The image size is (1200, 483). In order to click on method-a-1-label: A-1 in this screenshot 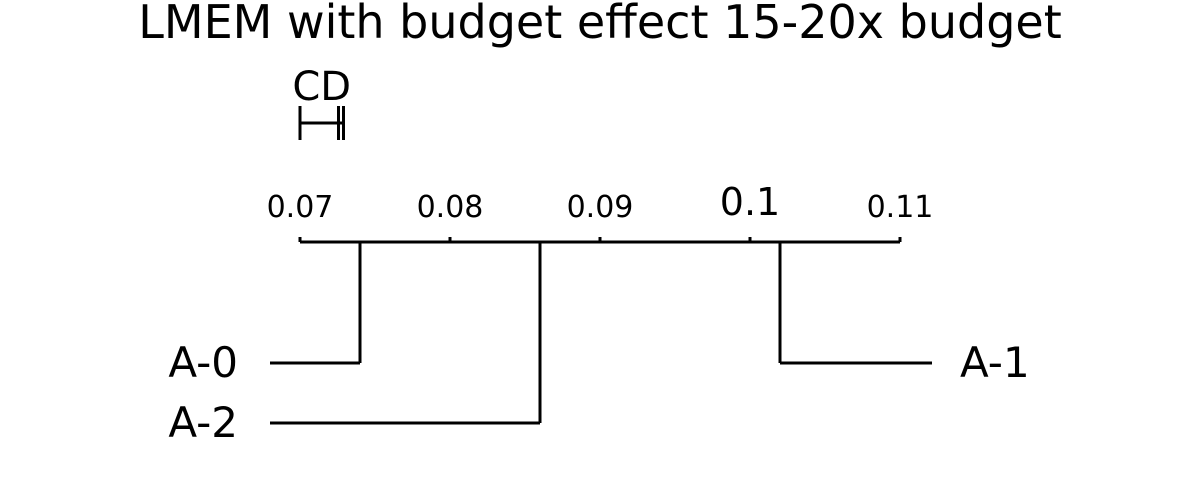, I will do `click(995, 362)`.